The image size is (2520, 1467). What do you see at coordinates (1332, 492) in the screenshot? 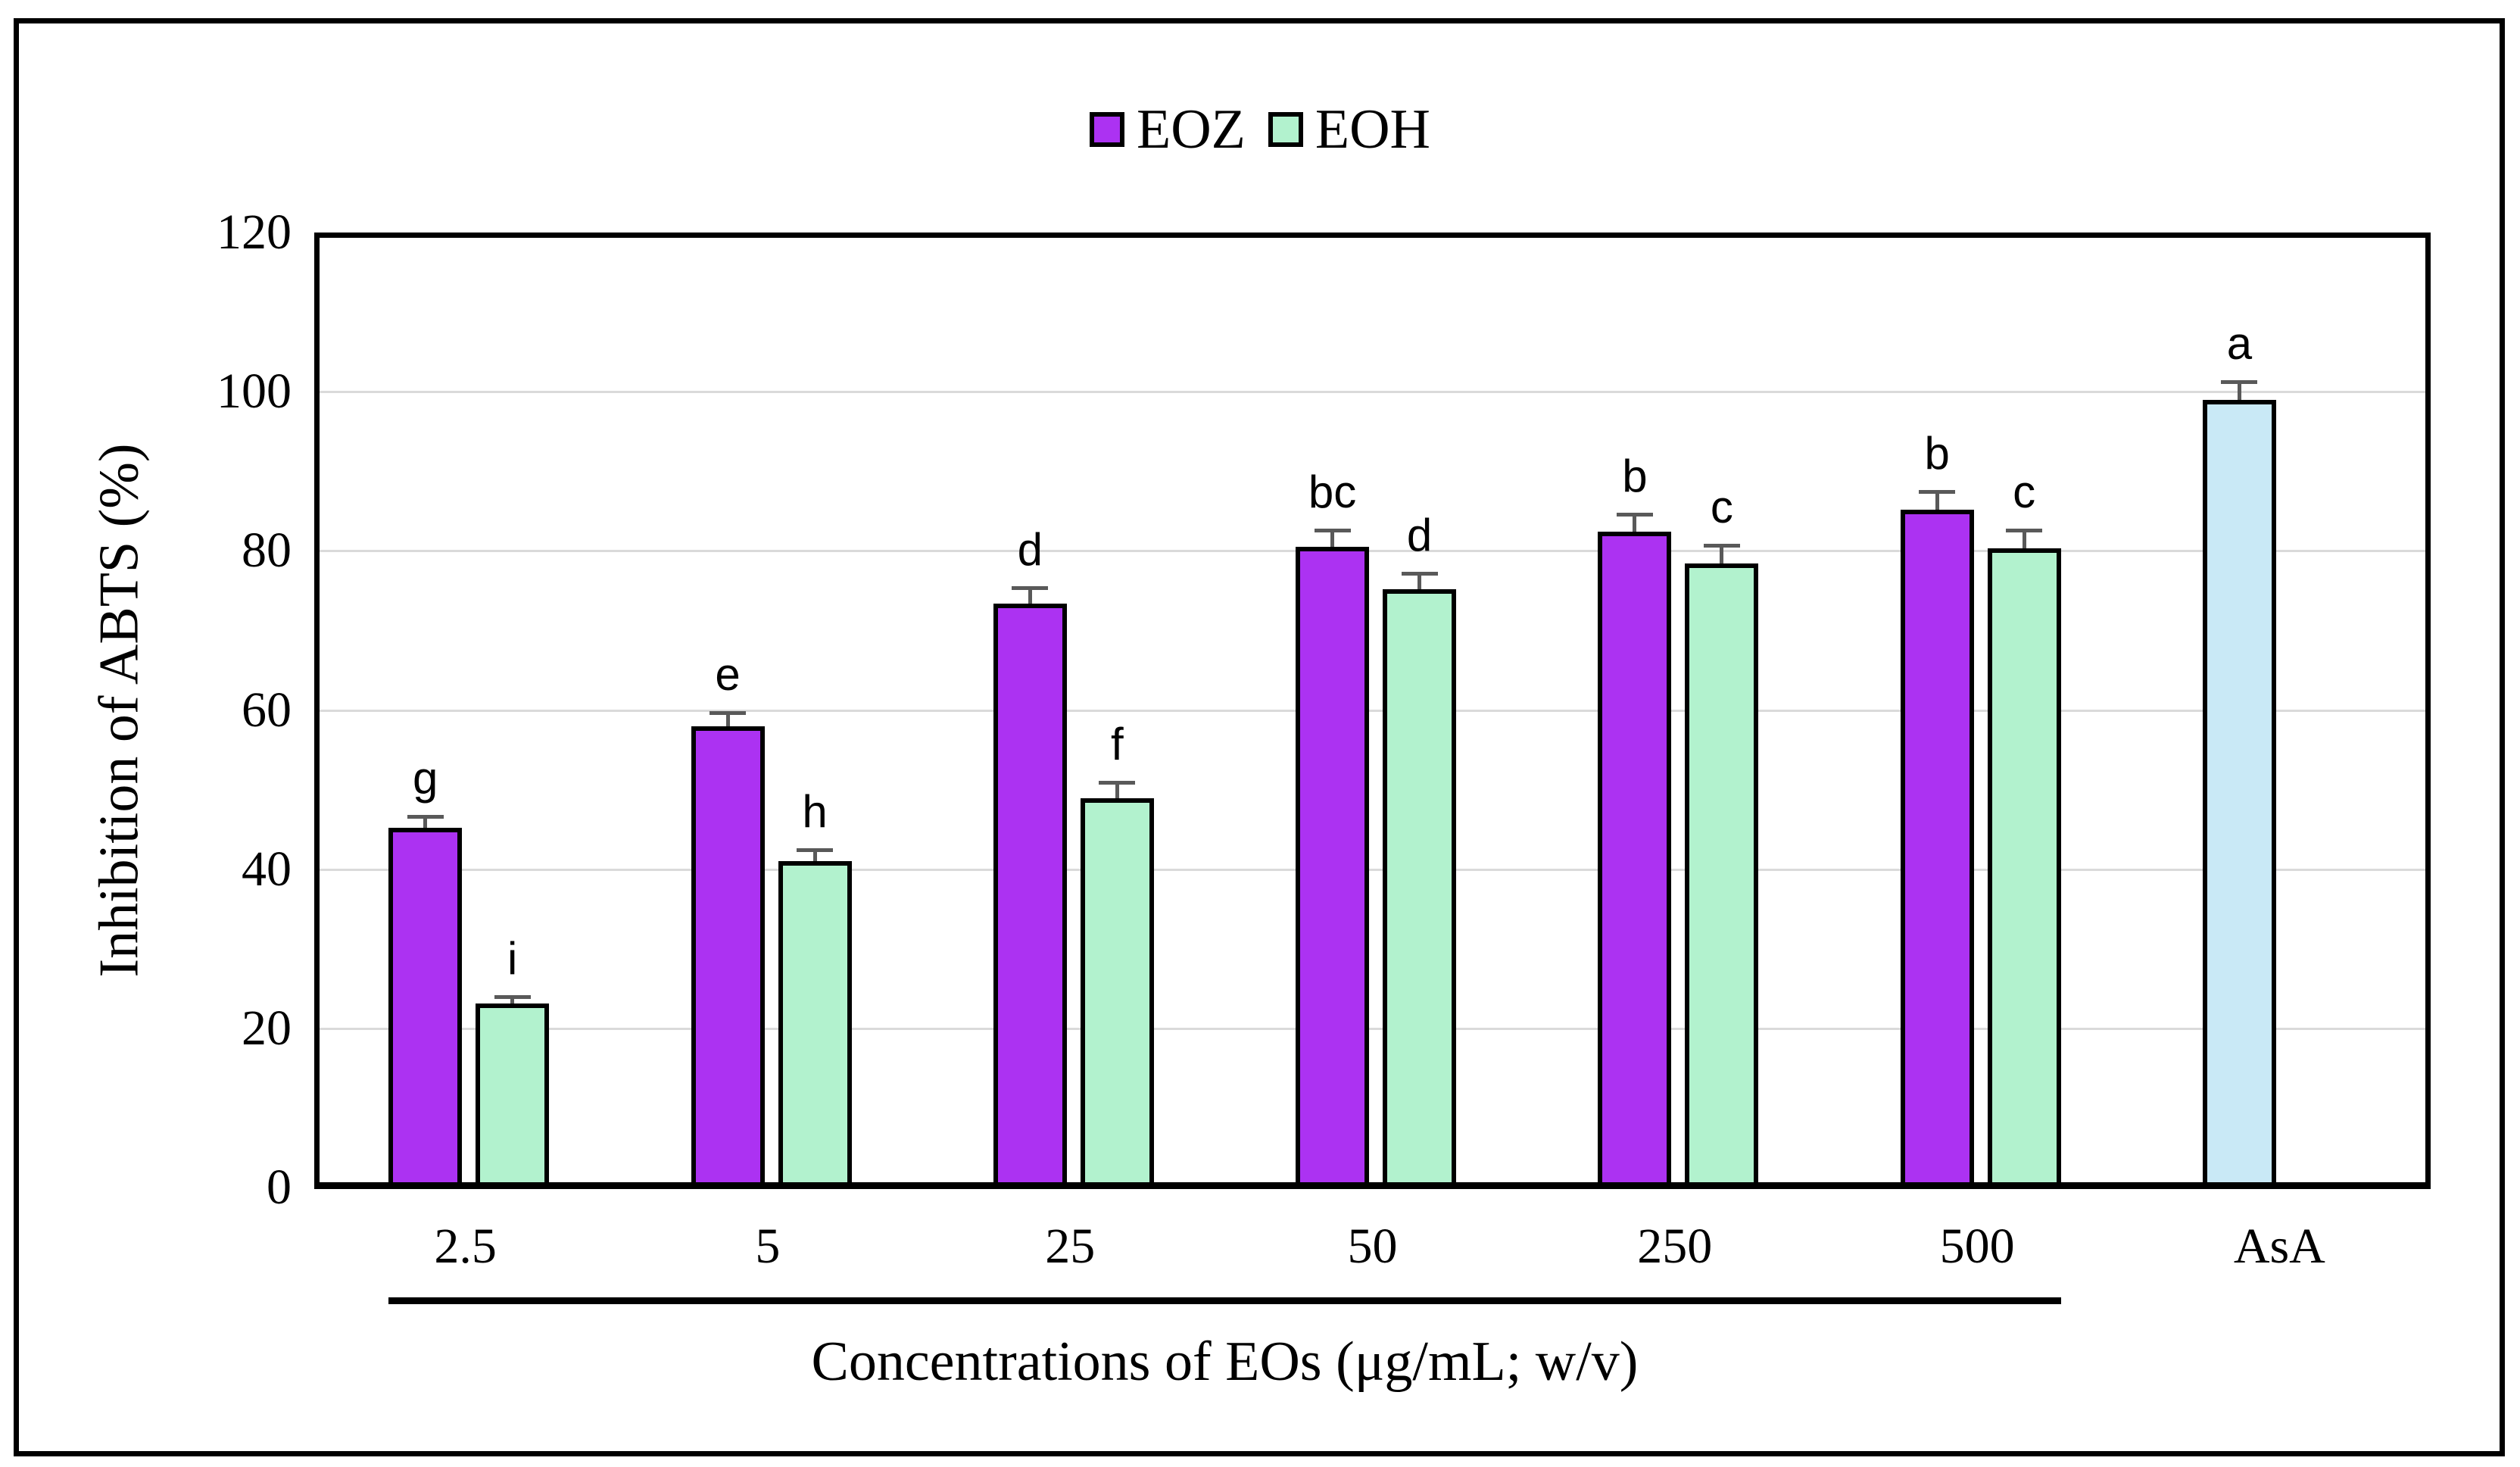
I see `sig-letter-eoz-50: bc` at bounding box center [1332, 492].